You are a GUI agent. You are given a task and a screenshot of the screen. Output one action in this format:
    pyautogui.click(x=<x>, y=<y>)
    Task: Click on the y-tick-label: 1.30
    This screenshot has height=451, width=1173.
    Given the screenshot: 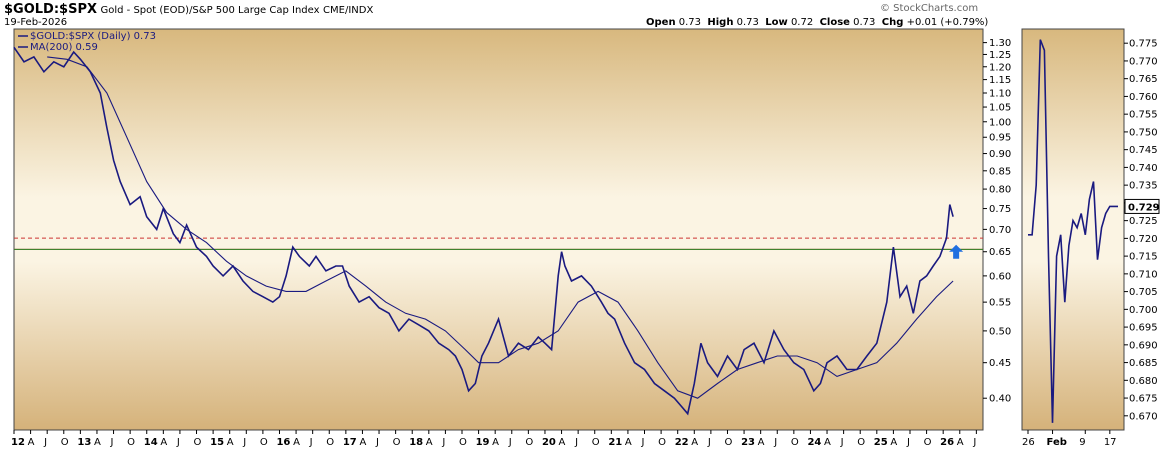 What is the action you would take?
    pyautogui.click(x=1000, y=43)
    